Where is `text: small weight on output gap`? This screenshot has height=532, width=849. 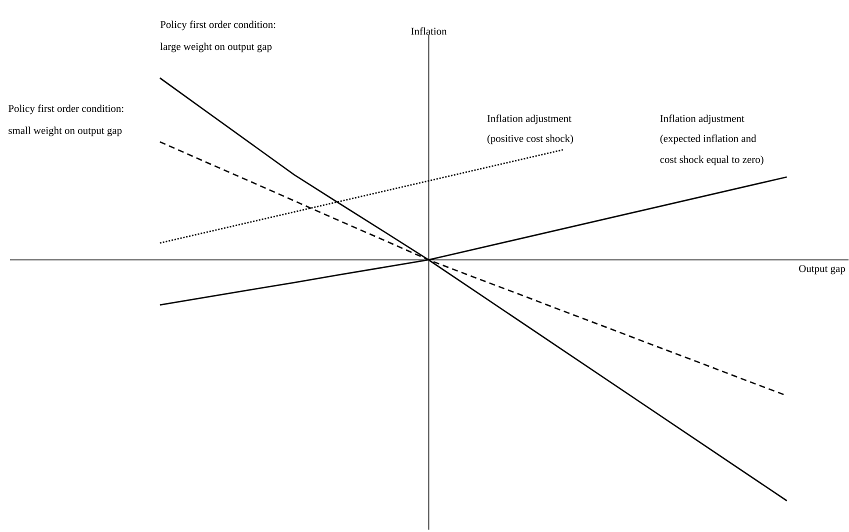
text: small weight on output gap is located at coordinates (65, 131).